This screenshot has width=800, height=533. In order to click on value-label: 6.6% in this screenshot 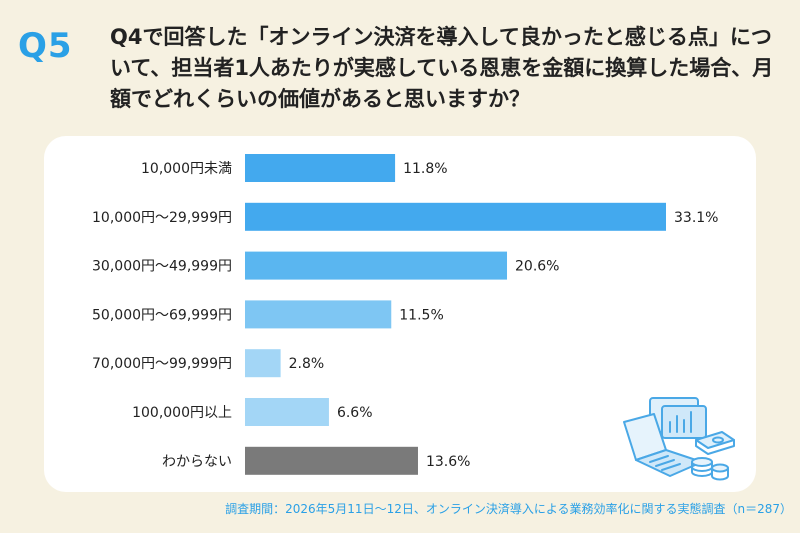, I will do `click(355, 413)`.